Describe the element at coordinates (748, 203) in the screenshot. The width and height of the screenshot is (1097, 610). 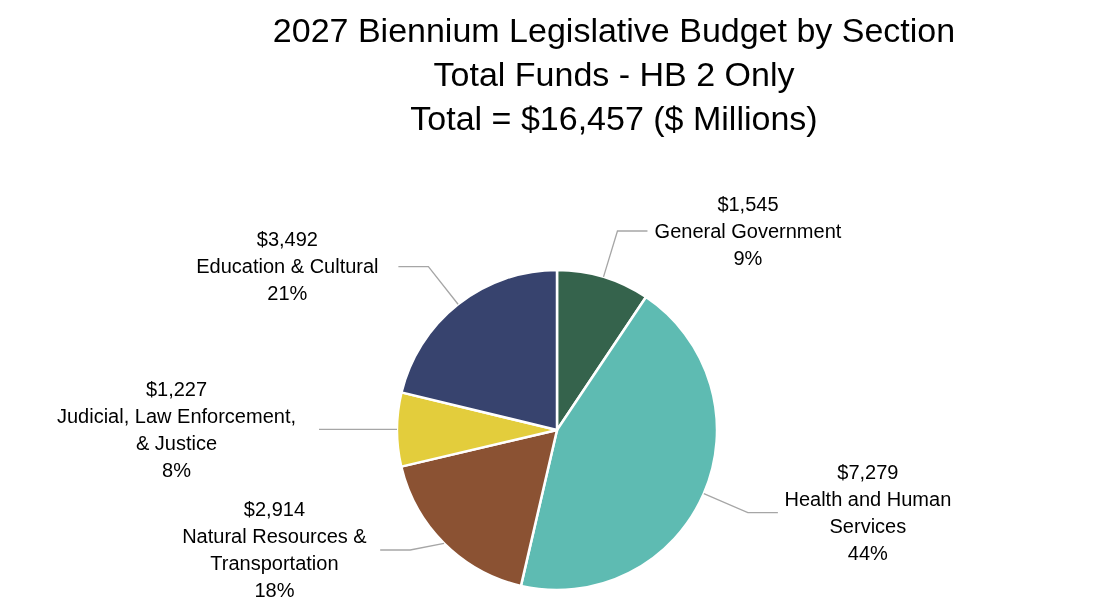
I see `data-label: $1,545` at that location.